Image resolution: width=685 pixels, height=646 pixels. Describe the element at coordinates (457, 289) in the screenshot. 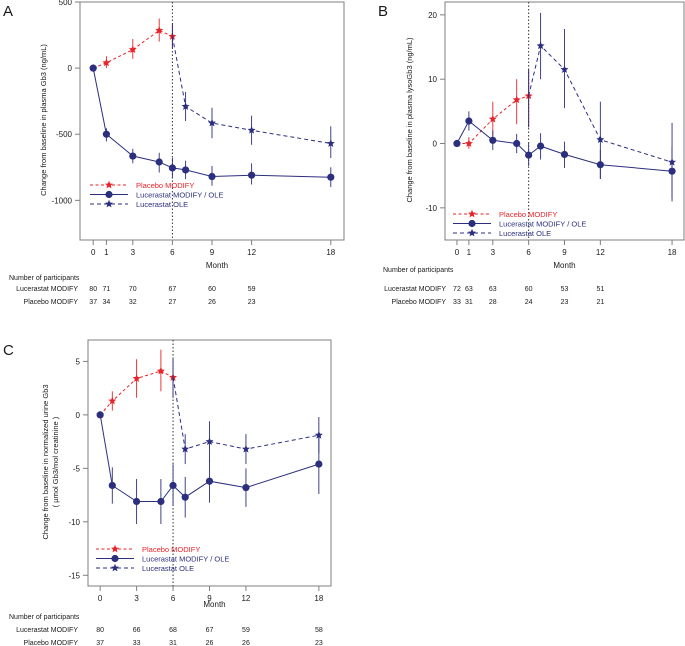

I see `participants-count: 72` at that location.